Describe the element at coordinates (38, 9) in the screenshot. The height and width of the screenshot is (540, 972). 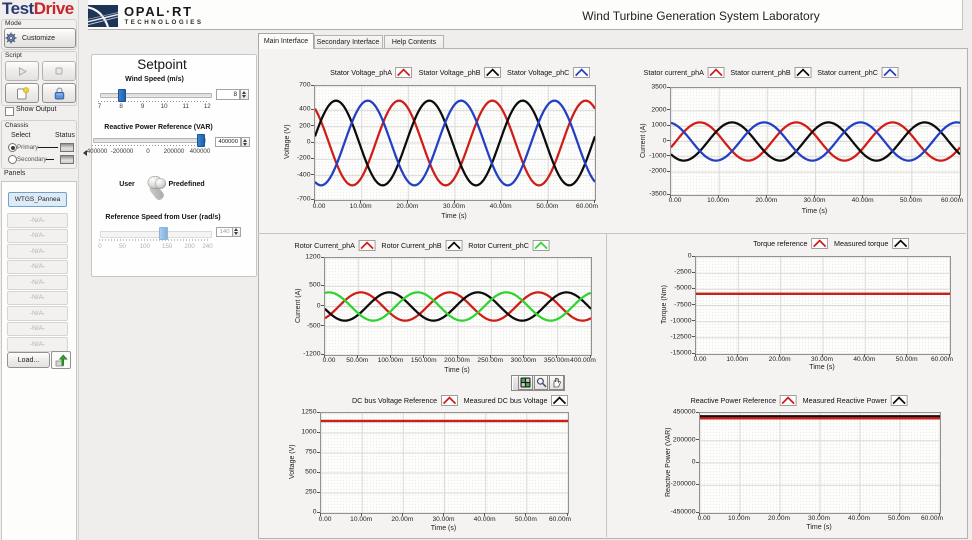
I see `testdrive-logo: TestDrive` at that location.